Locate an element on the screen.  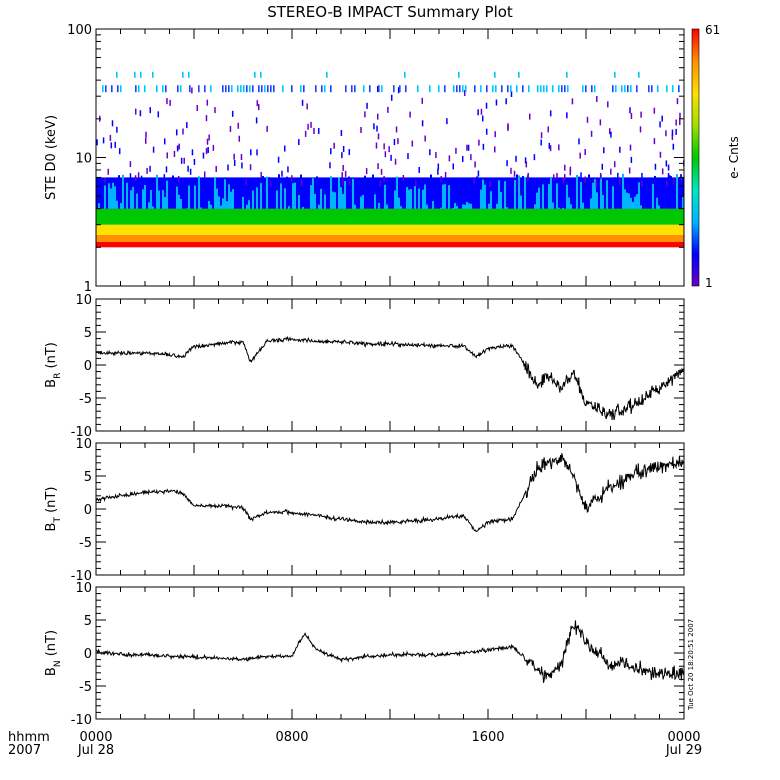
spec-ytick-label: 100 is located at coordinates (79, 30).